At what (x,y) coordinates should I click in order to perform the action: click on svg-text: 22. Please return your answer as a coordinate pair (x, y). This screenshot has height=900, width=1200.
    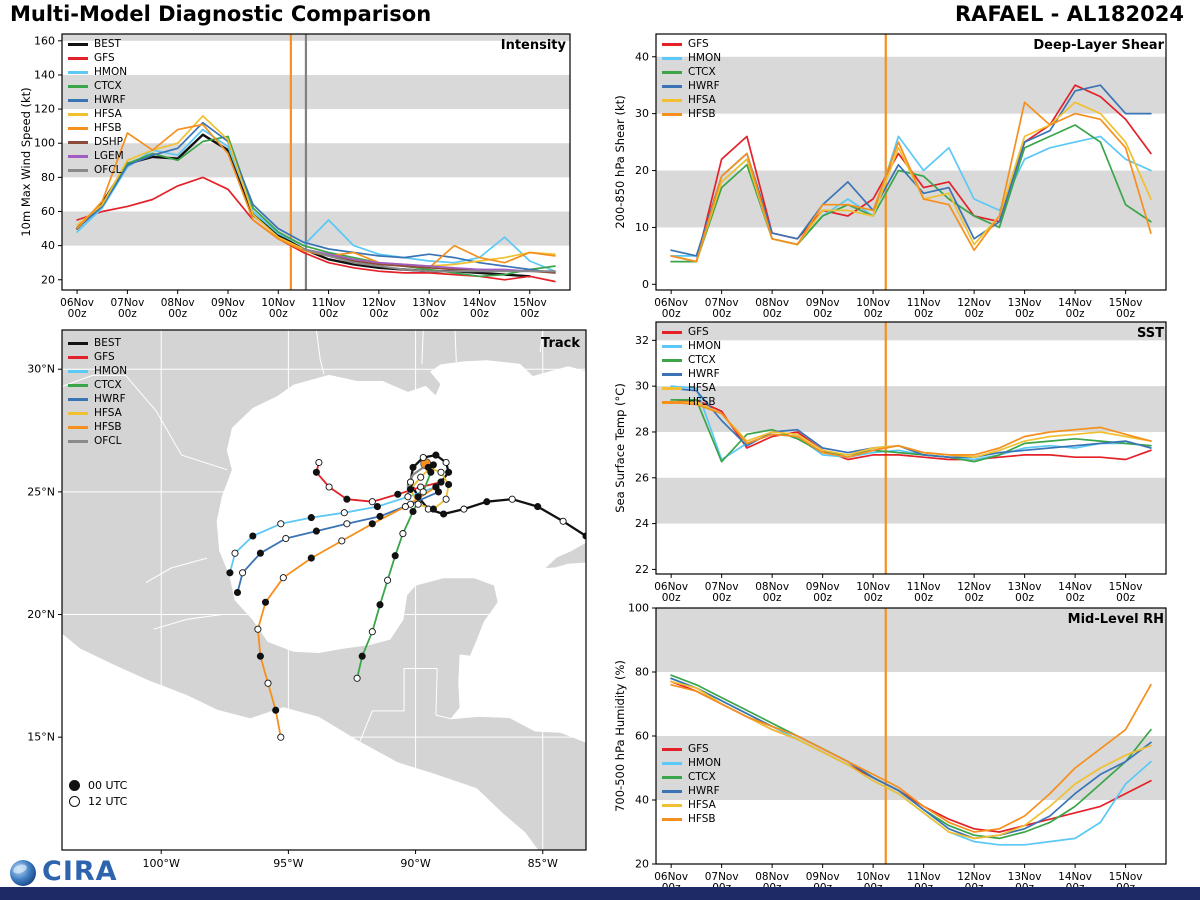
    Looking at the image, I should click on (642, 569).